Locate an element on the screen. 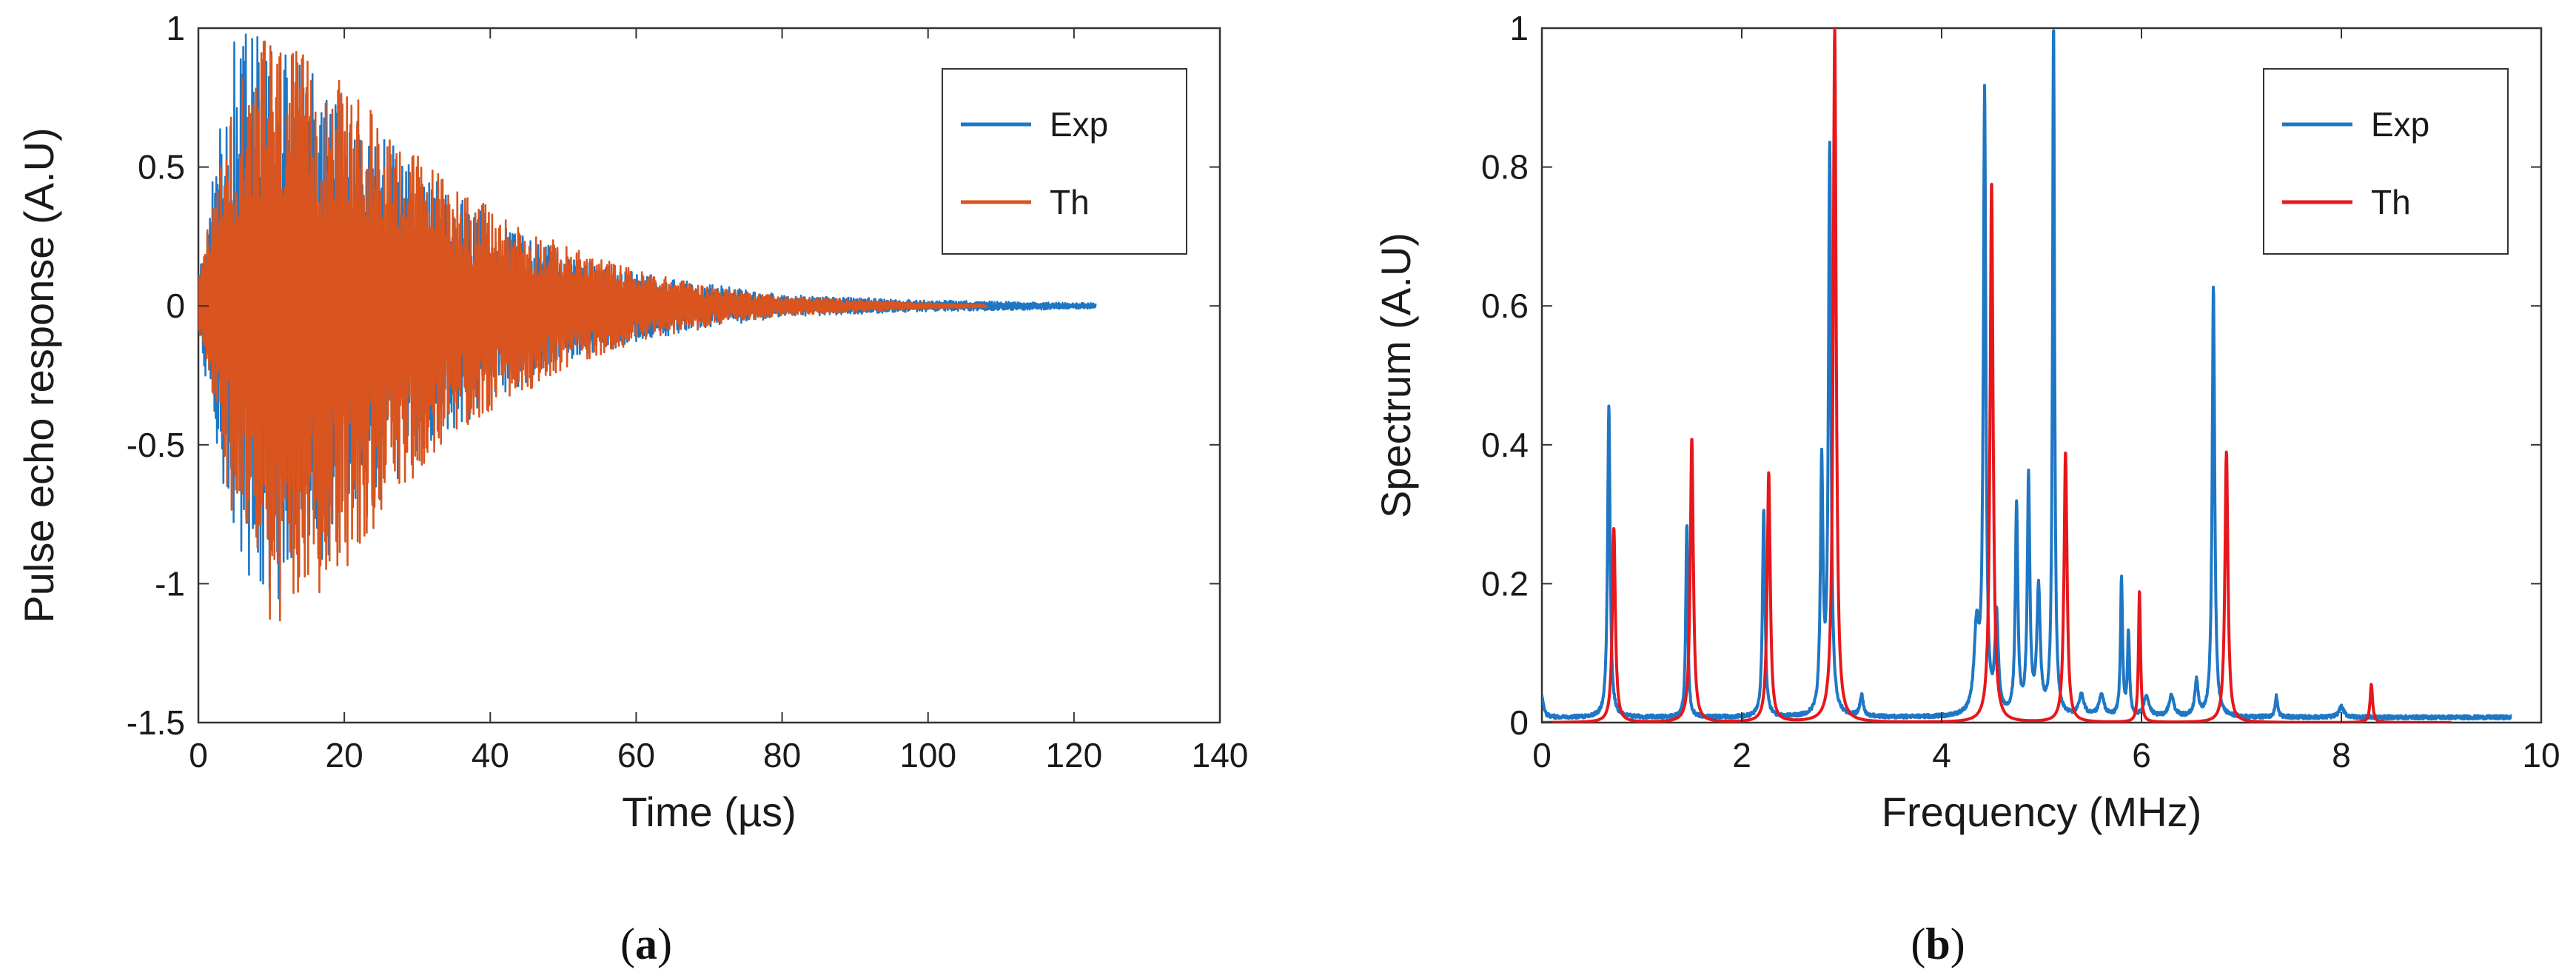 This screenshot has width=2576, height=978. x-tick-label: 80 is located at coordinates (782, 755).